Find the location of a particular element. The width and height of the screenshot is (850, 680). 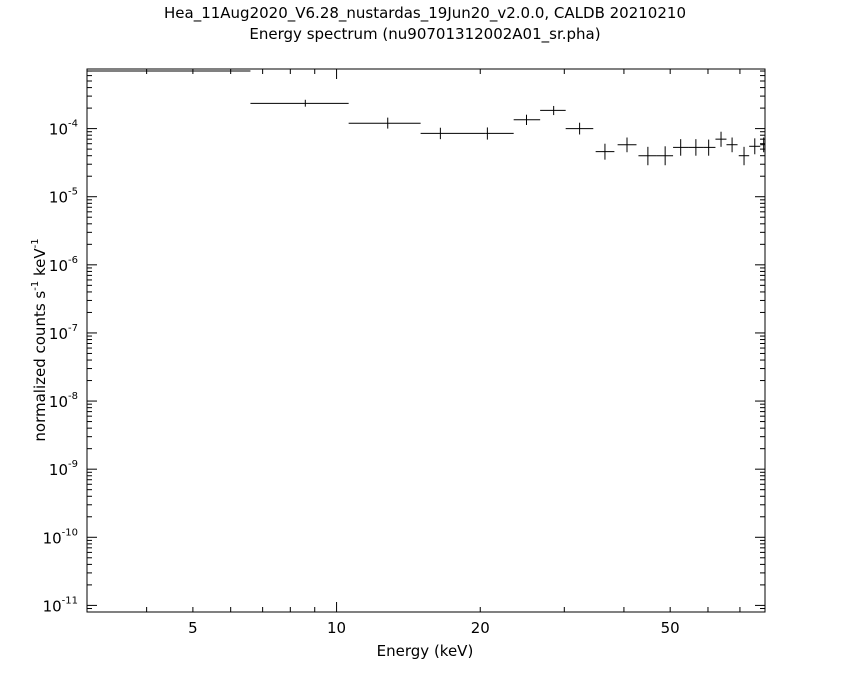

y-tick-label: 10⁻⁹ is located at coordinates (63, 469).